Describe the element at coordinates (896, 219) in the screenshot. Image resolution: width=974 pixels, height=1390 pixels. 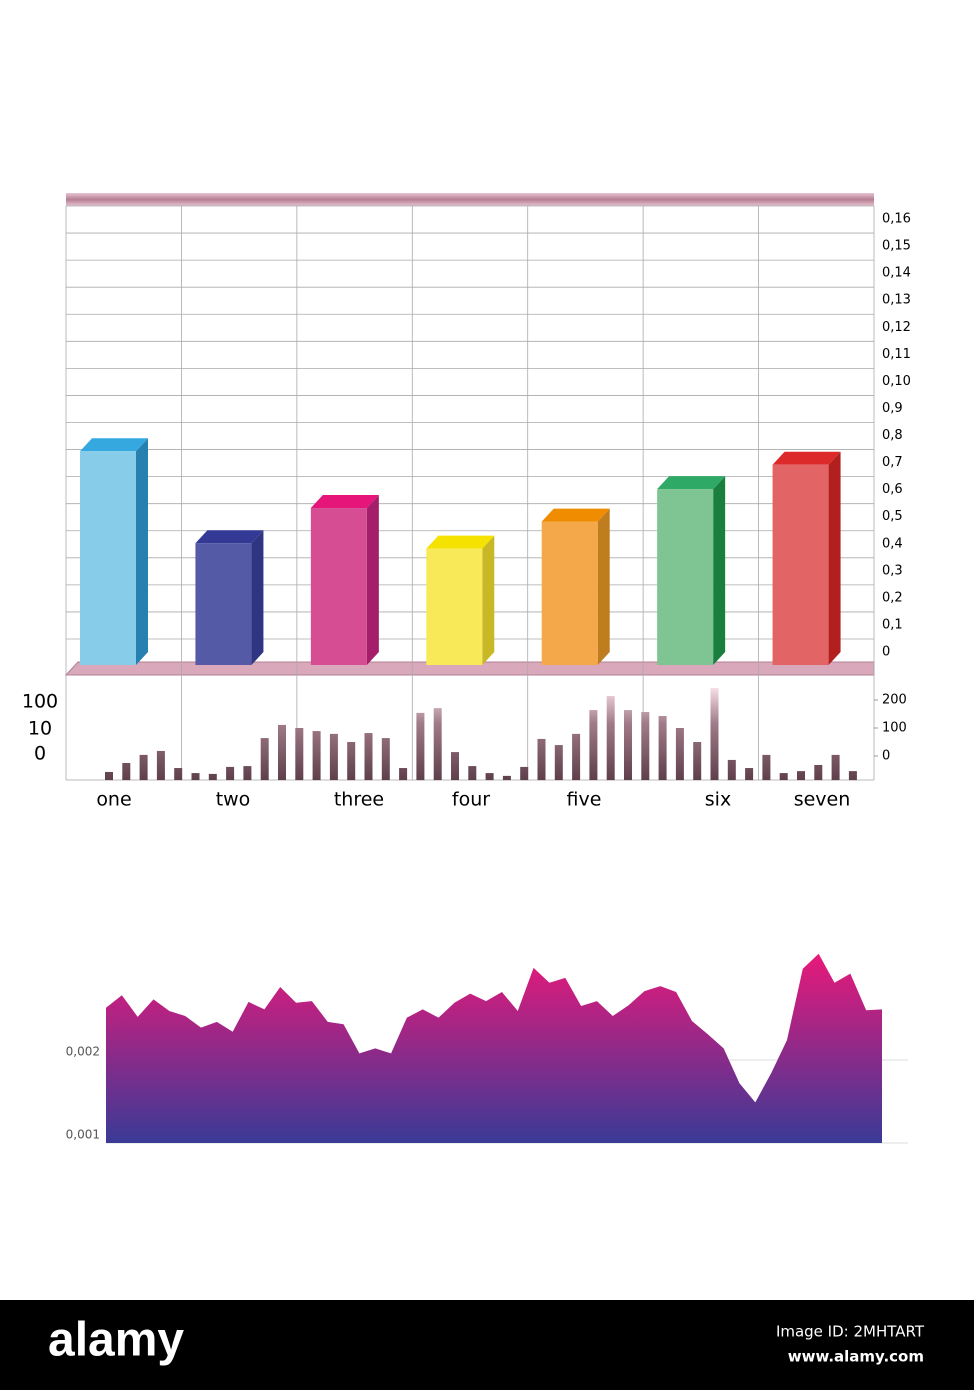
I see `y-tick-label: 0,16` at that location.